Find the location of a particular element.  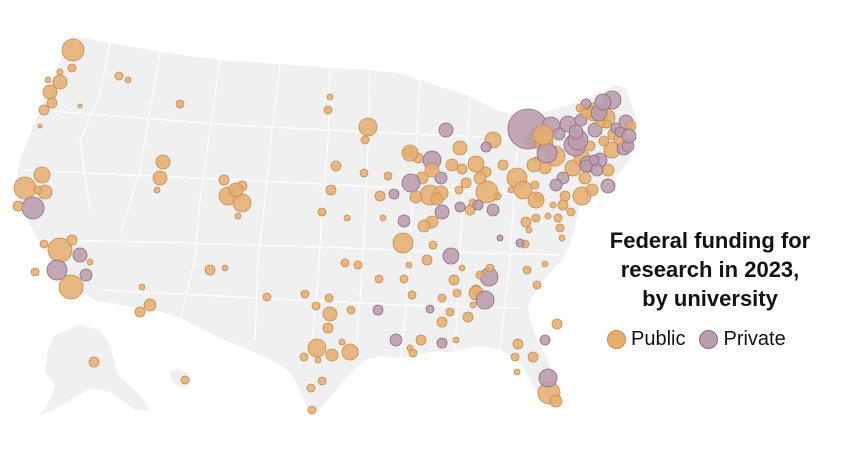

legend: Public Private is located at coordinates (703, 339).